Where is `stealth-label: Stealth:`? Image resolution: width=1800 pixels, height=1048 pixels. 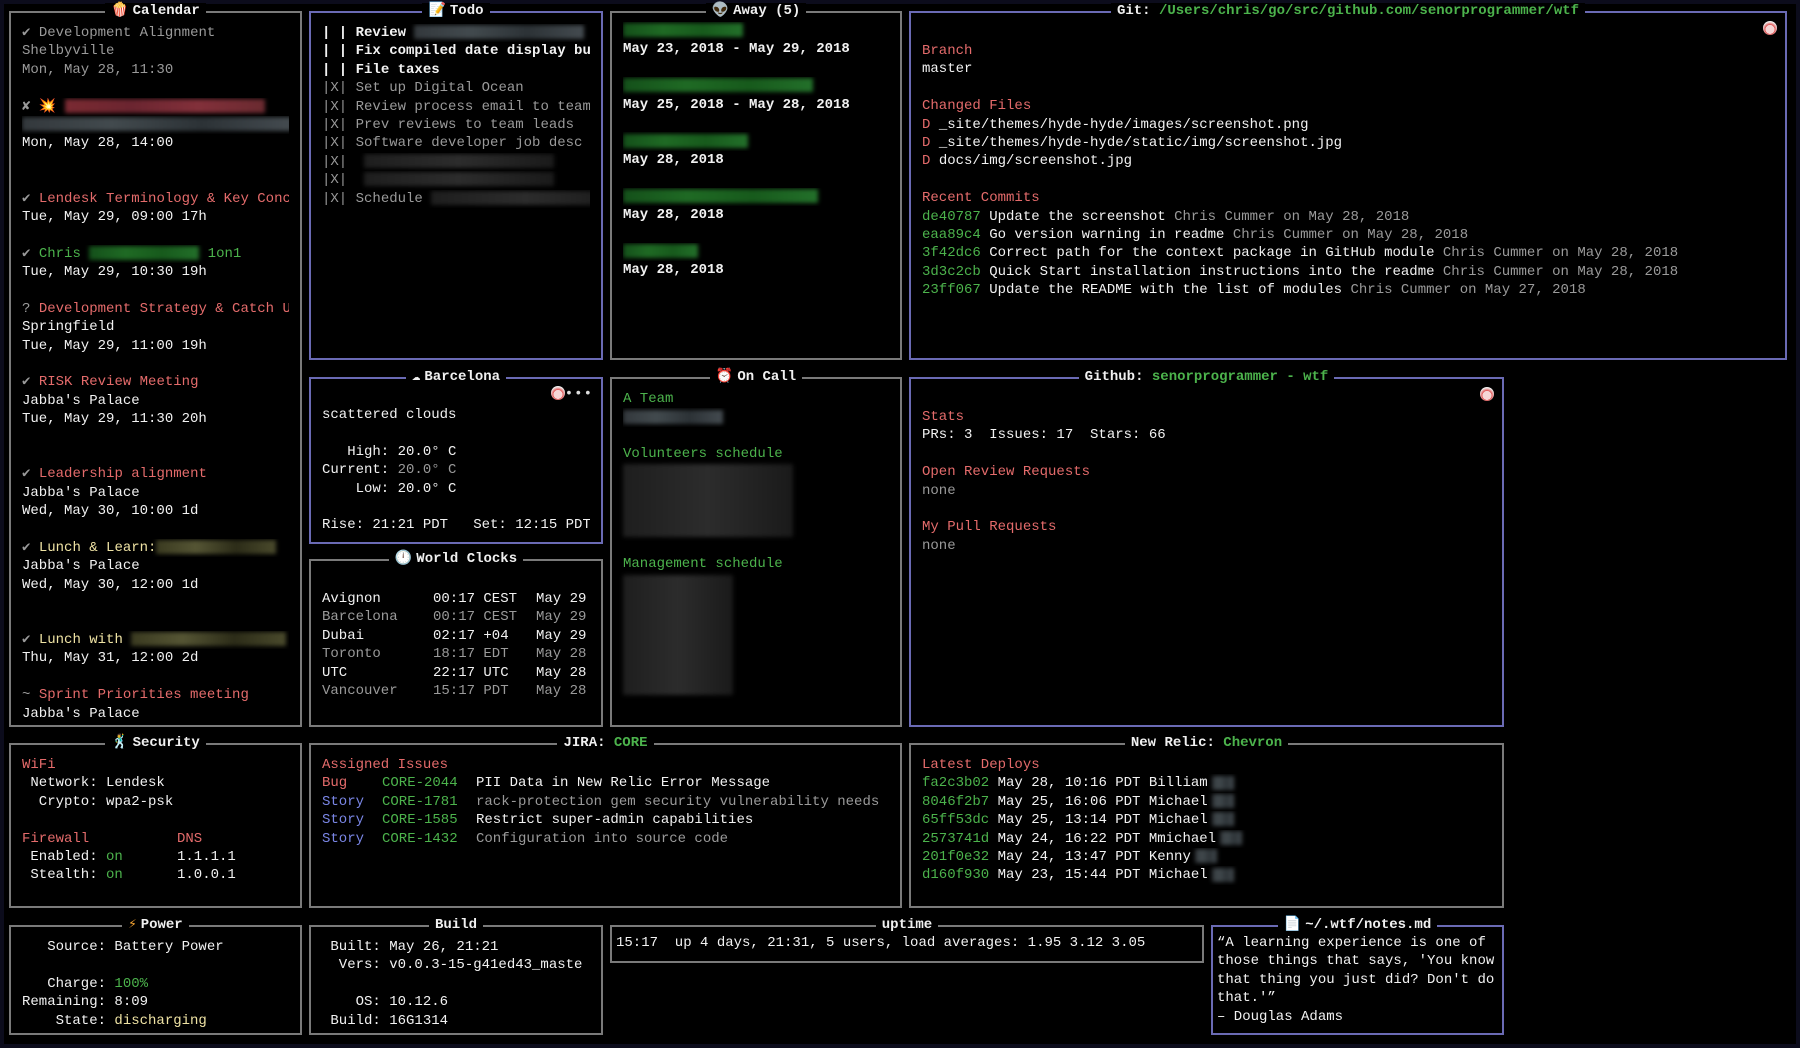 stealth-label: Stealth: is located at coordinates (60, 875).